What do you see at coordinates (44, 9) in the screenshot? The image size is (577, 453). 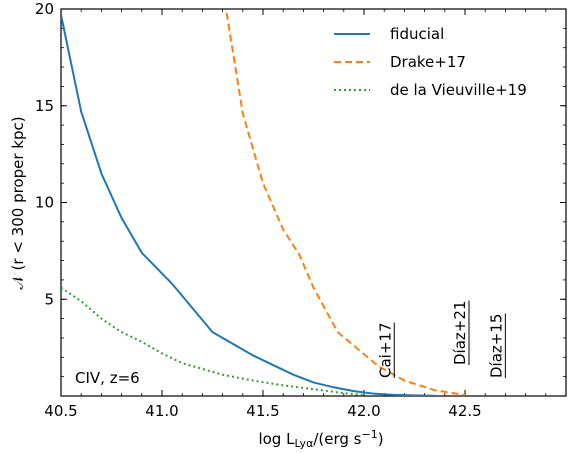 I see `y-tick-label: 20` at bounding box center [44, 9].